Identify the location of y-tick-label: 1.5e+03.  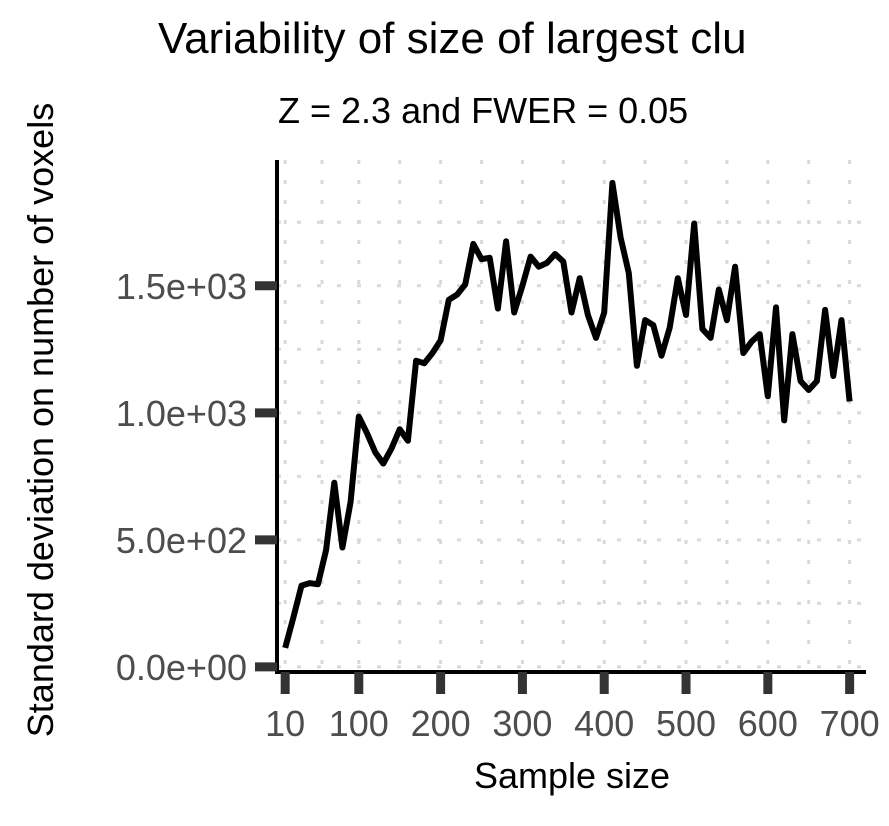
(181, 286).